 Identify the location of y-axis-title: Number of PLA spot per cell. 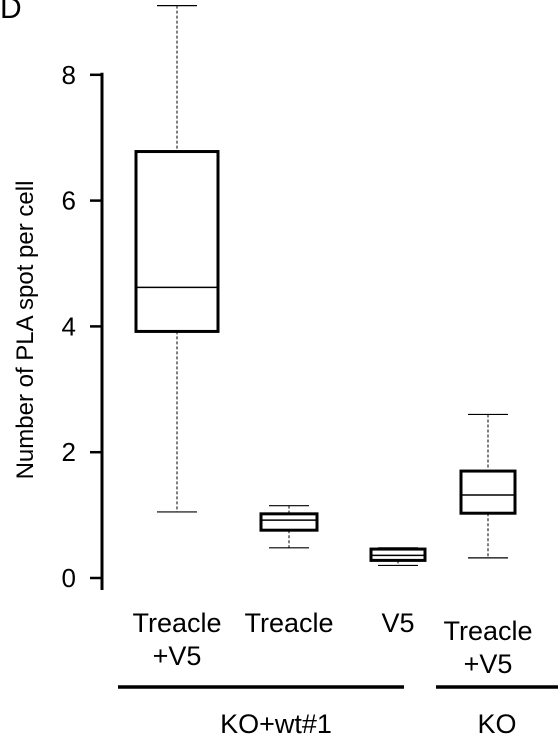
(25, 330).